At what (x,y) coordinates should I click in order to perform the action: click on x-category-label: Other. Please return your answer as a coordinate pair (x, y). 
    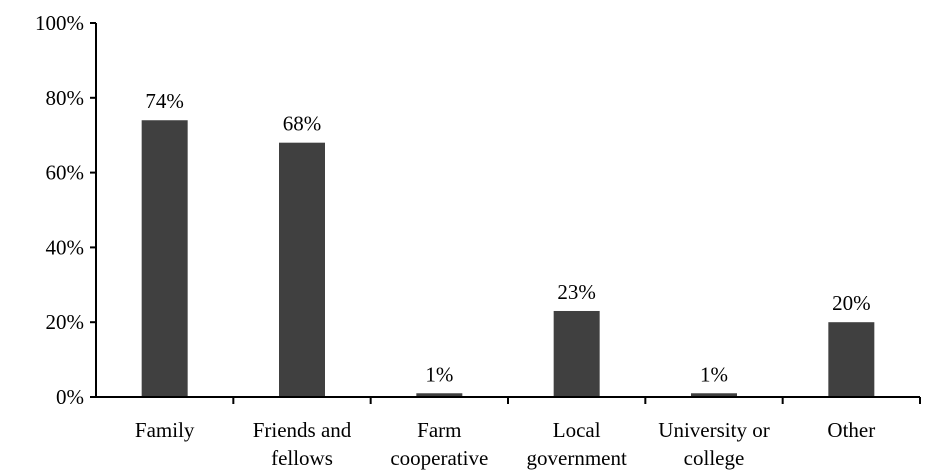
    Looking at the image, I should click on (851, 430).